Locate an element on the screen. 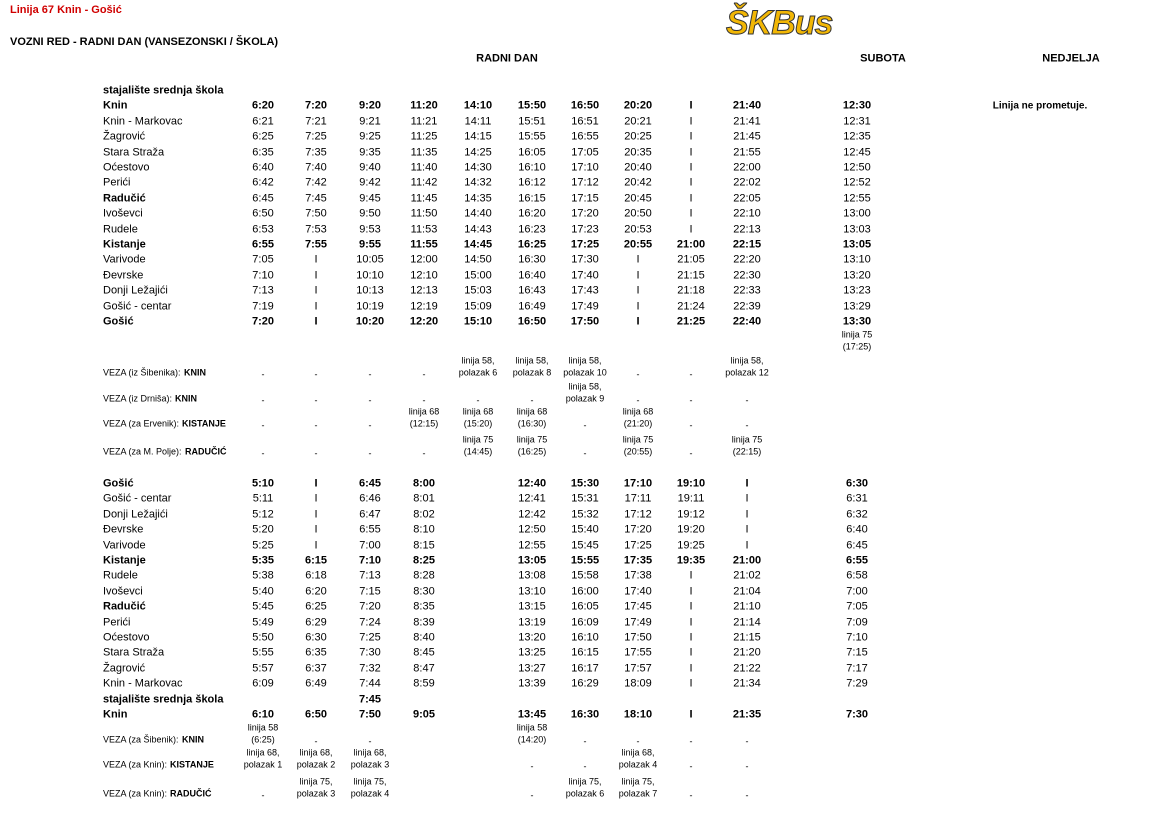 The width and height of the screenshot is (1158, 814). departure-time: 12:55 is located at coordinates (857, 198).